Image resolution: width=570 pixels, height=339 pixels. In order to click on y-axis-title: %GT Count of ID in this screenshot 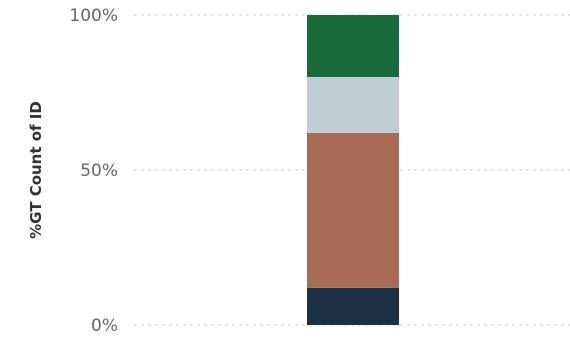, I will do `click(36, 170)`.